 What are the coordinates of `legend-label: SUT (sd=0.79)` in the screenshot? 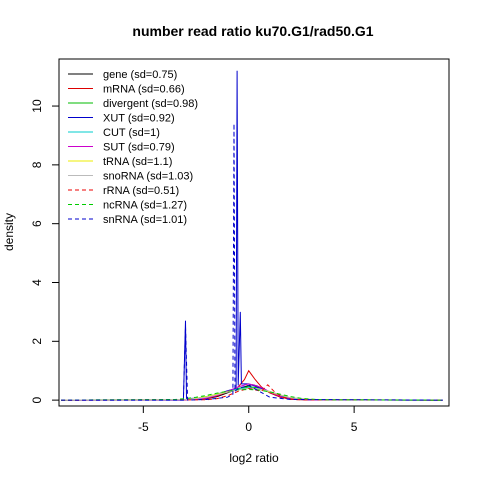 It's located at (139, 148).